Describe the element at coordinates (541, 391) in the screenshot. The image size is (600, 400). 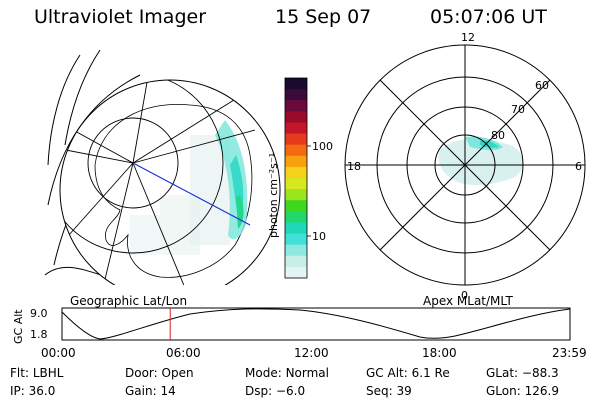
I see `glon-value: 126.9` at that location.